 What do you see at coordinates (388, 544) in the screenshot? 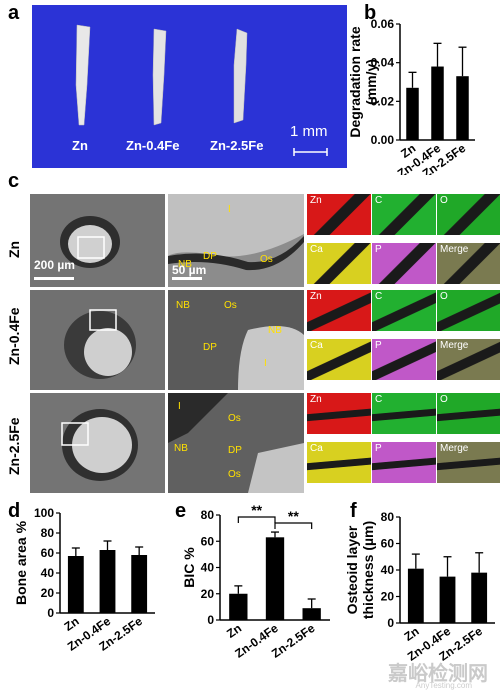
I see `y-tick-label: 60` at bounding box center [388, 544].